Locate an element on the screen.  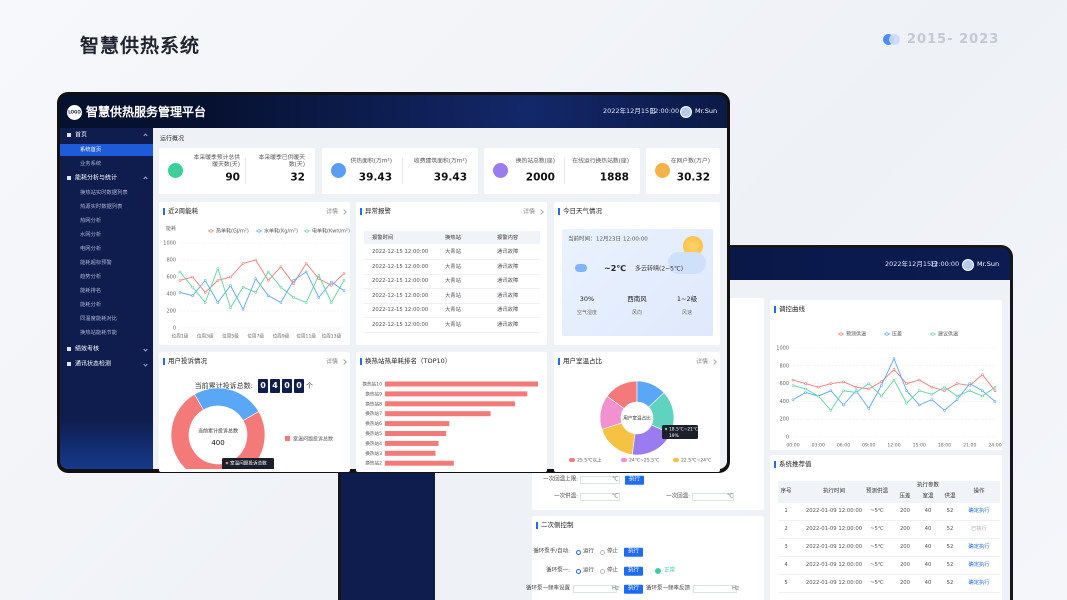
table-header is located at coordinates (889, 492).